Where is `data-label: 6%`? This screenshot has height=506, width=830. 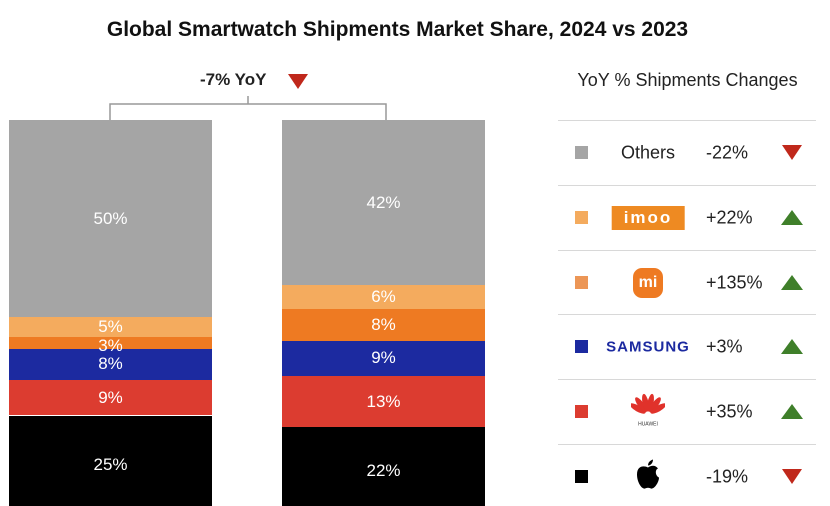
data-label: 6% is located at coordinates (383, 297).